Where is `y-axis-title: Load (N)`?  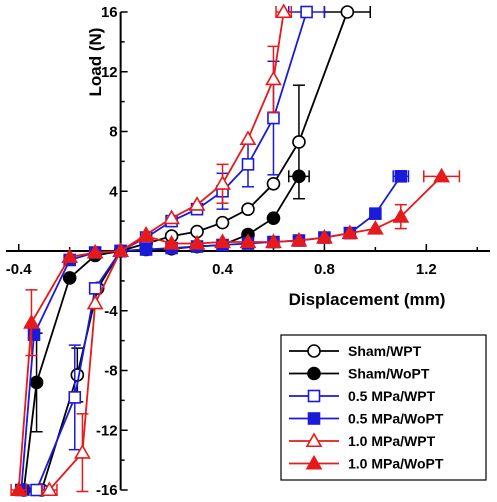 y-axis-title: Load (N) is located at coordinates (95, 62).